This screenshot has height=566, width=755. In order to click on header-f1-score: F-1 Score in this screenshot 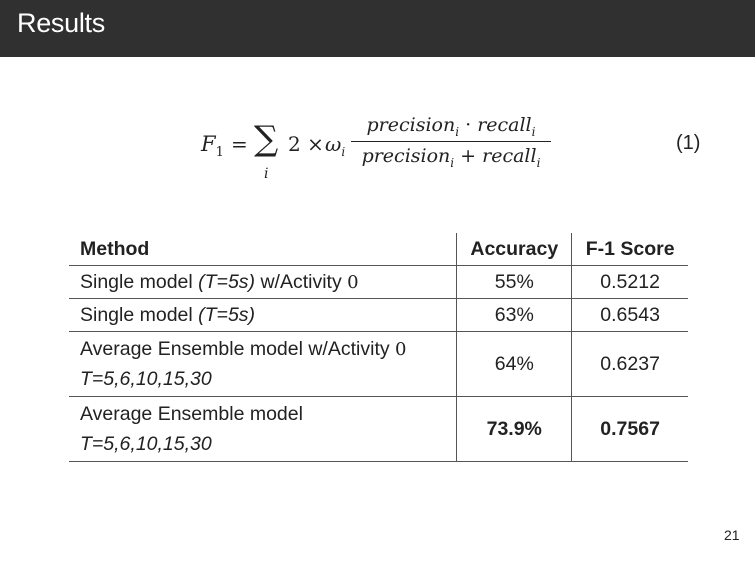, I will do `click(629, 249)`.